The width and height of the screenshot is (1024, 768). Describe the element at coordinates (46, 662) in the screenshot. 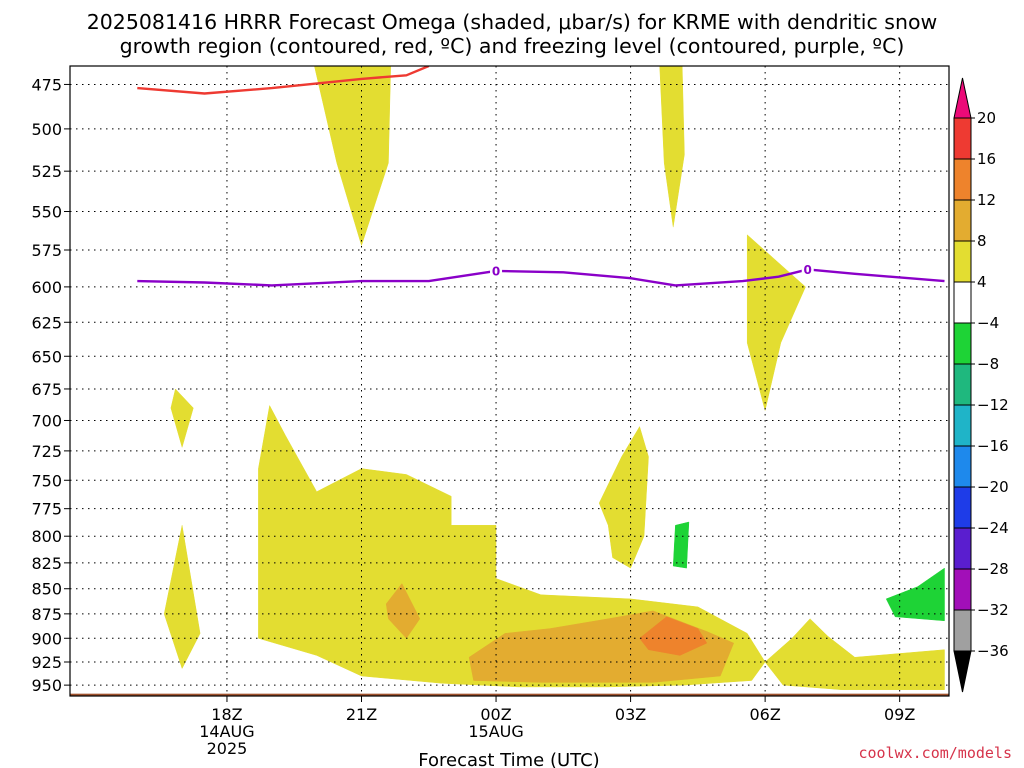

I see `y-tick-label: 925` at that location.